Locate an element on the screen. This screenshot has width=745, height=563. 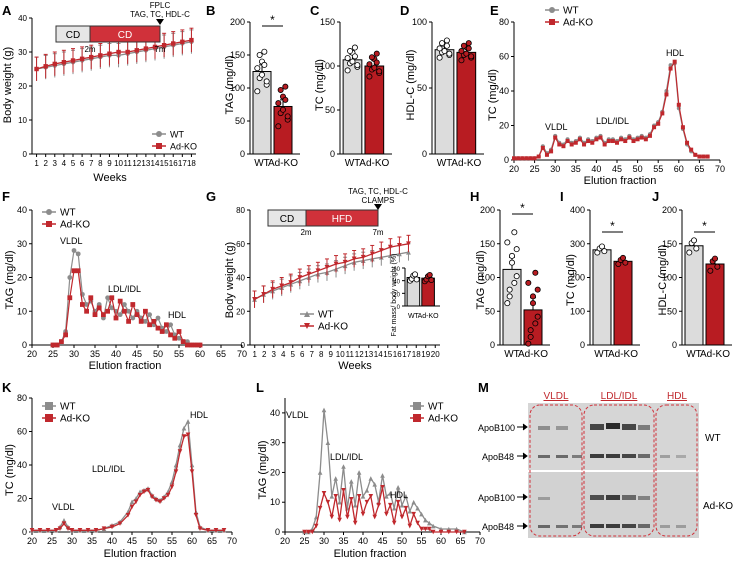
k-y-tick-label: 40 is located at coordinates (22, 465).